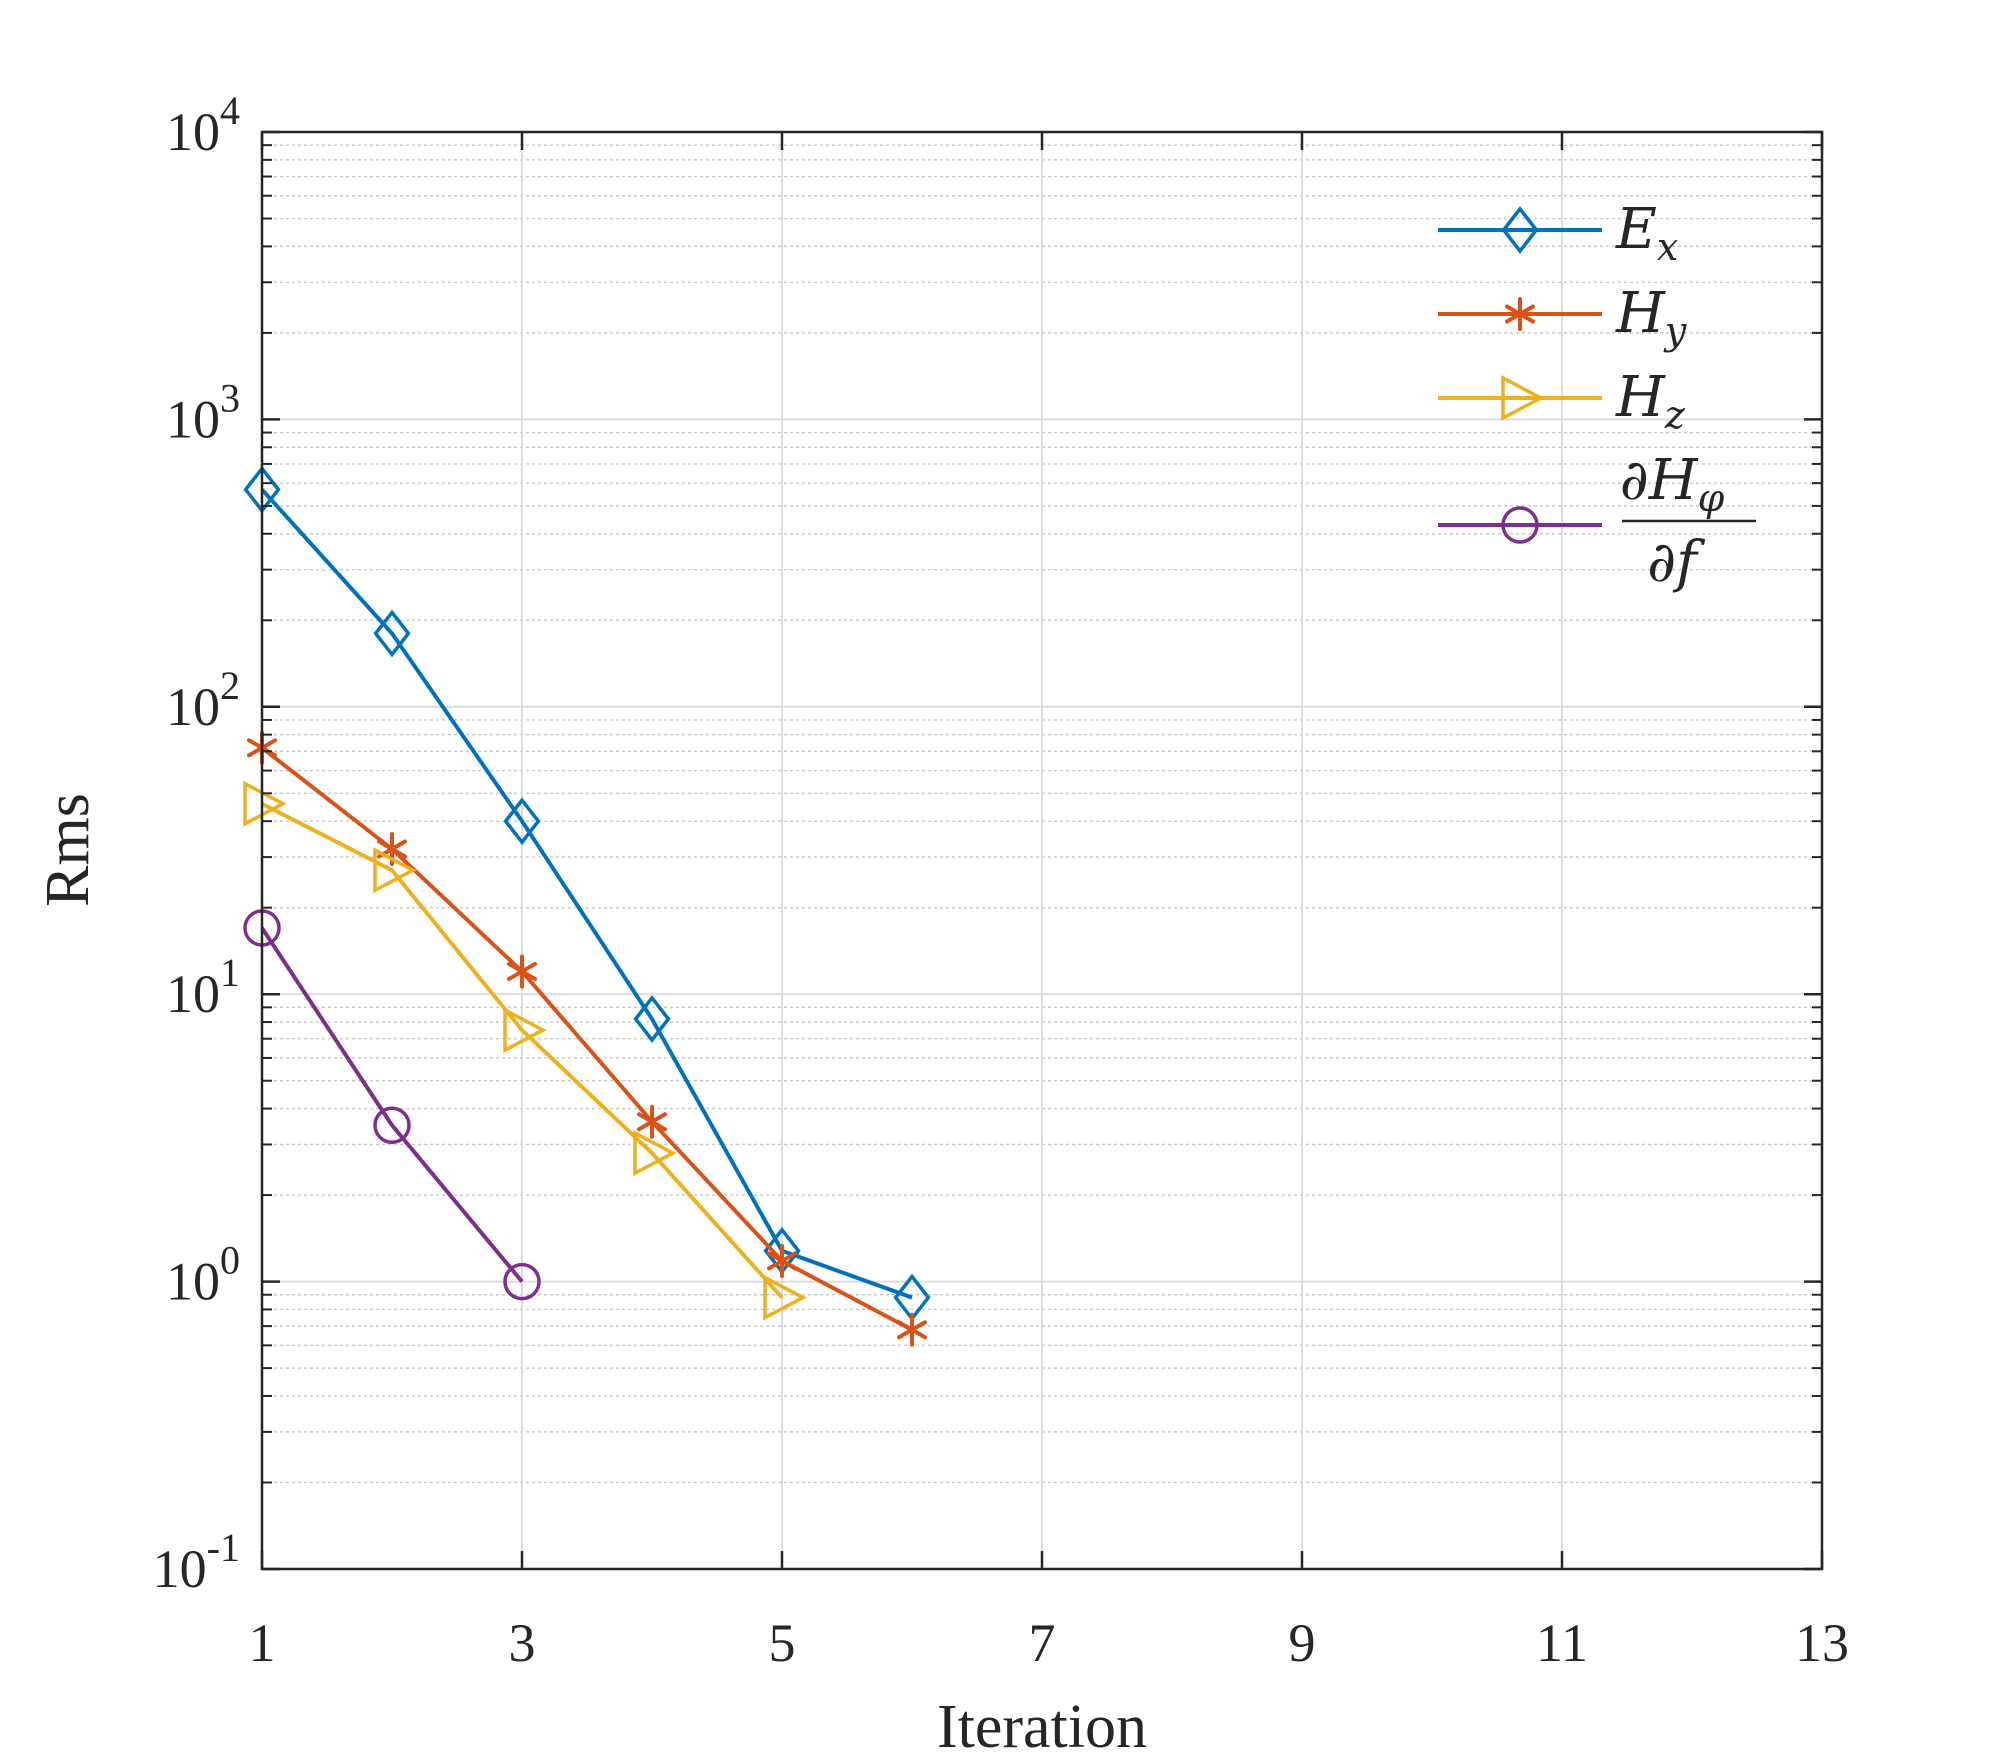  I want to click on y-tick-label: 10⁴, so click(203, 125).